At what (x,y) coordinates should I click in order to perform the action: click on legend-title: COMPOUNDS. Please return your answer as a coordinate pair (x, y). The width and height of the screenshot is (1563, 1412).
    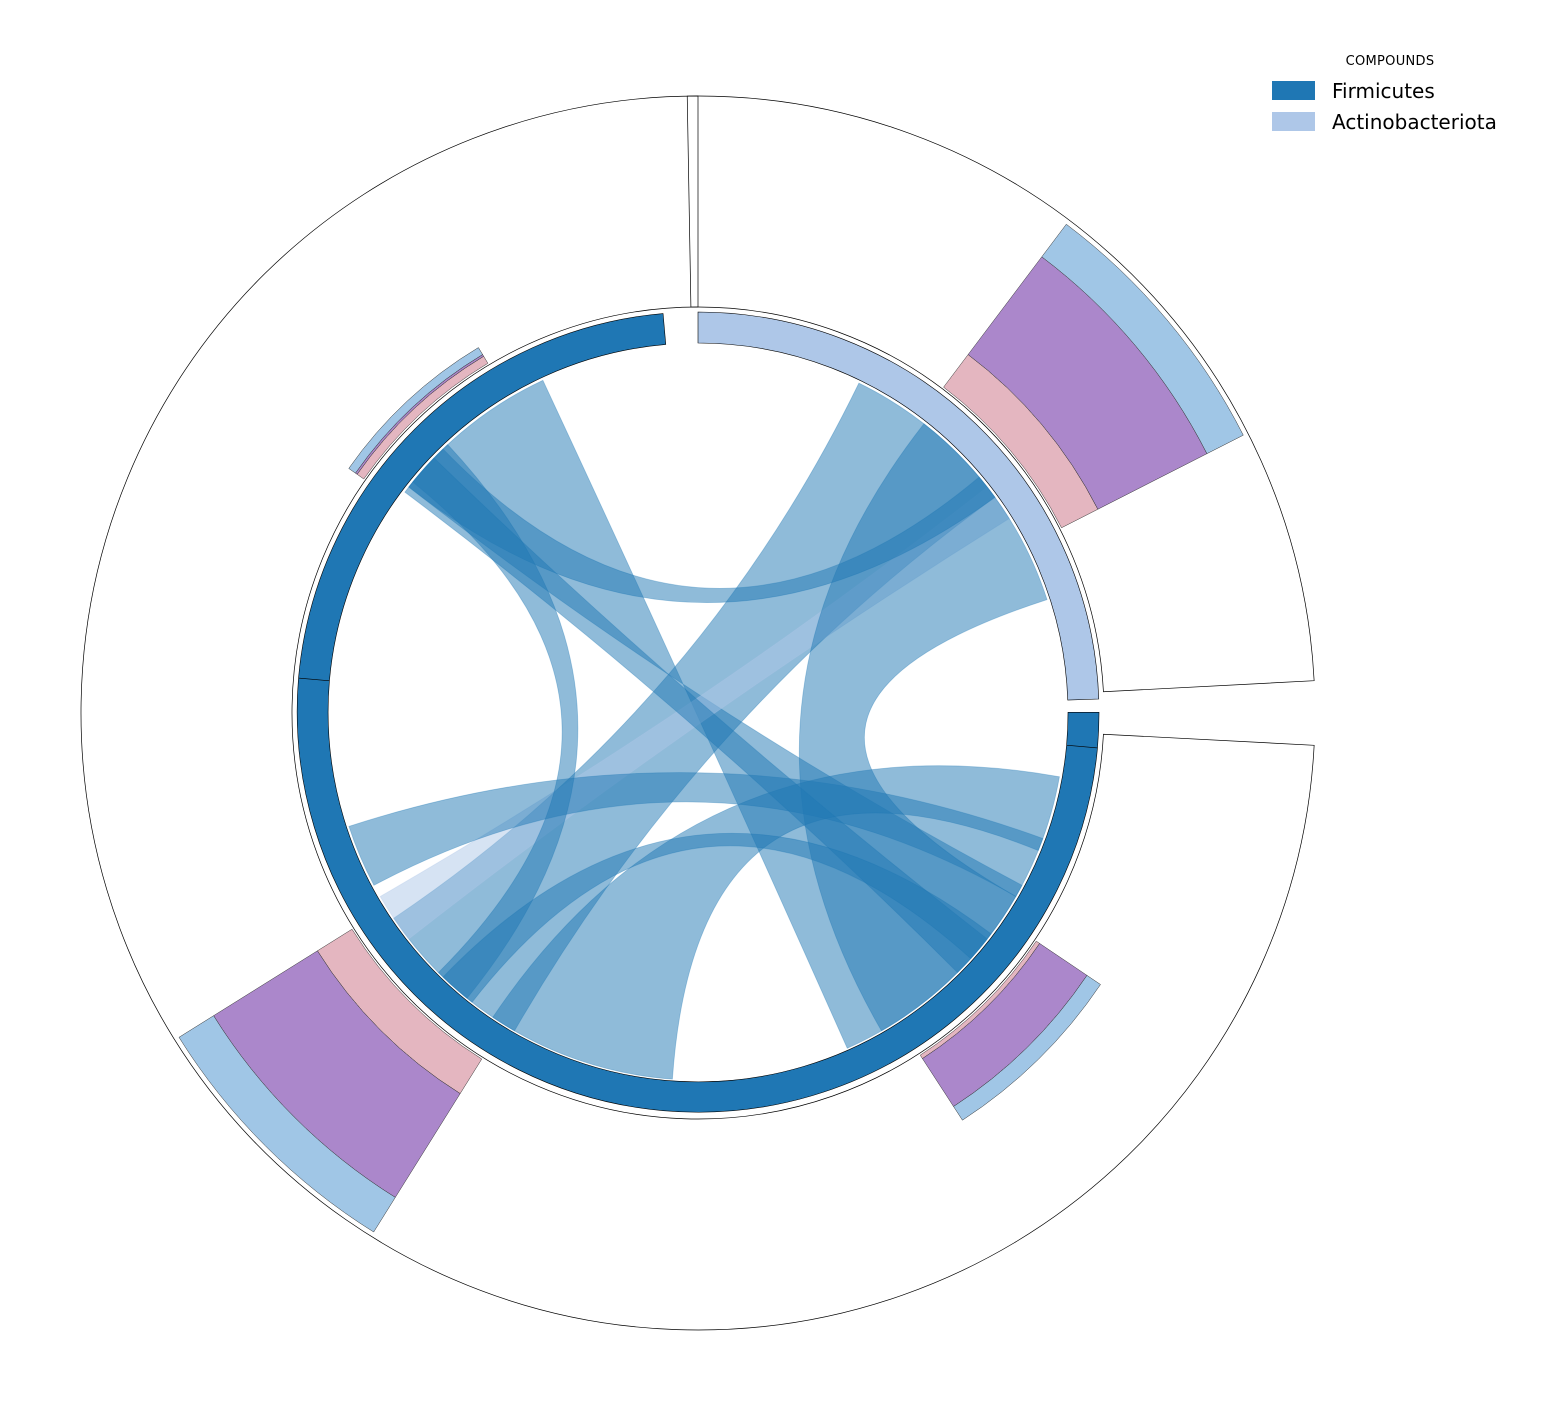
    Looking at the image, I should click on (1390, 61).